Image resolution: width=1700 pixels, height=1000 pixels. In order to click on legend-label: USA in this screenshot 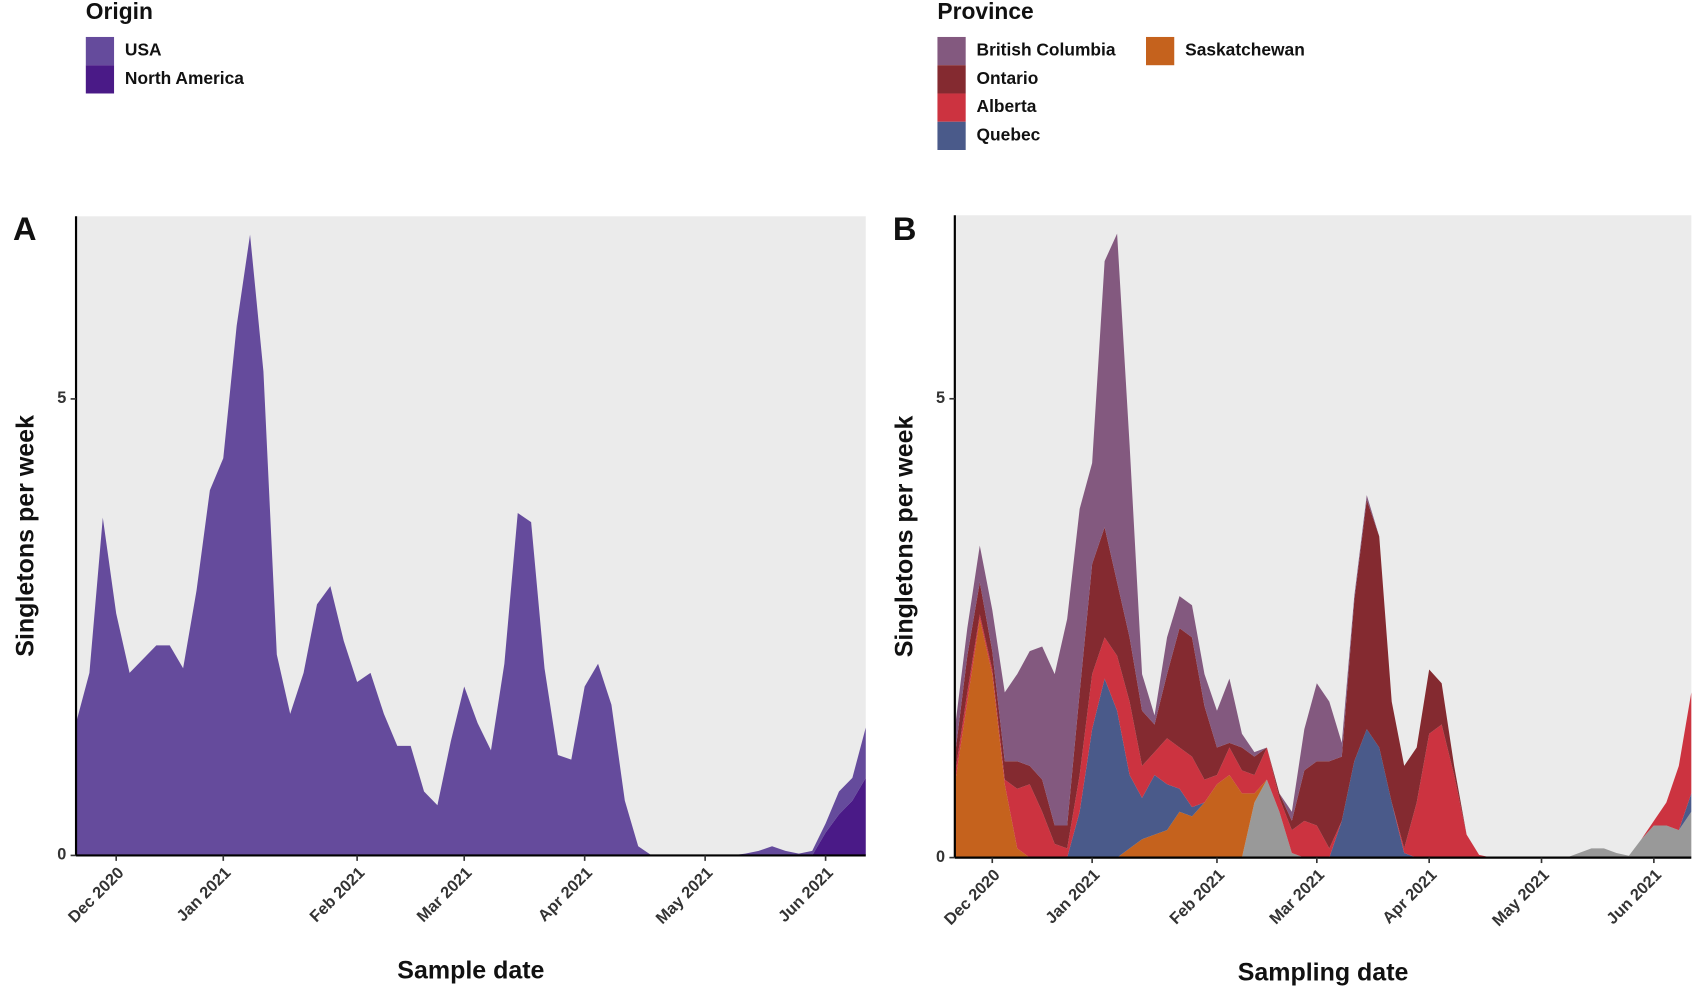, I will do `click(143, 50)`.